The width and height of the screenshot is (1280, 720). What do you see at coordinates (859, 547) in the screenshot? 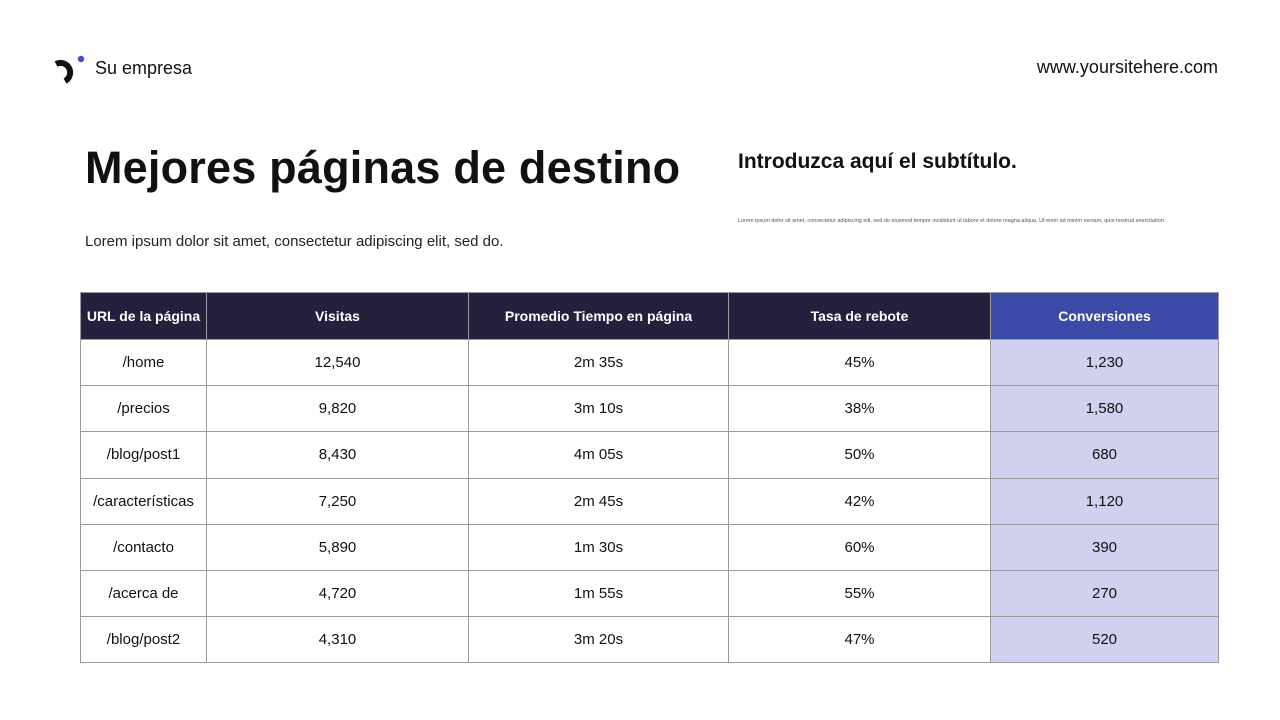
I see `cell-bounce-rate: 60%` at bounding box center [859, 547].